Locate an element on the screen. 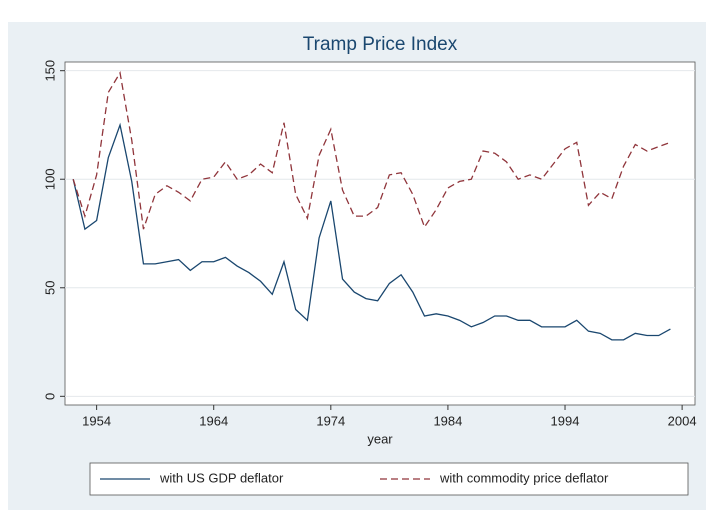 Image resolution: width=709 pixels, height=520 pixels. y-tick-label: 0 is located at coordinates (49, 396).